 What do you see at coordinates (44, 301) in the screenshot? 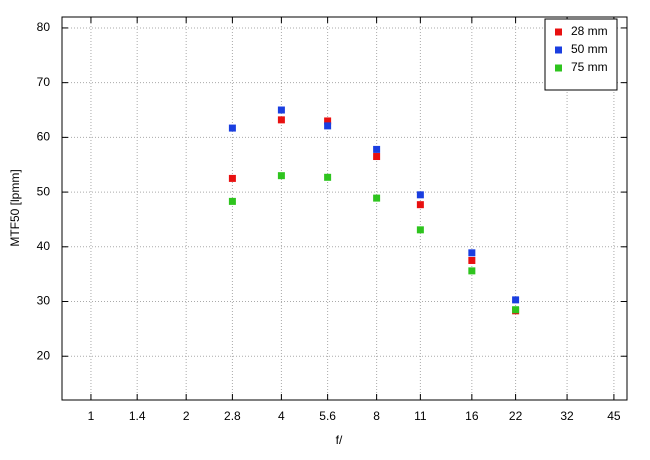
I see `y-tick-label: 30` at bounding box center [44, 301].